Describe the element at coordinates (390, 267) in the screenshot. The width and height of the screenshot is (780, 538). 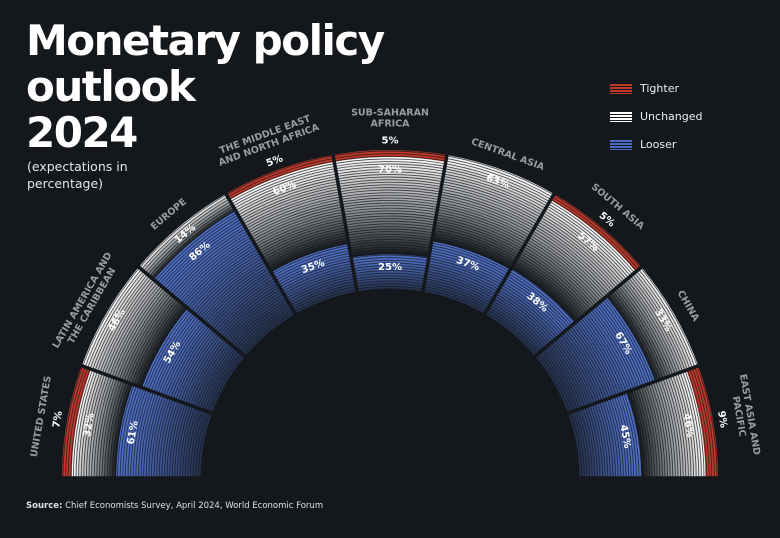
I see `data-label-looser: 25%` at that location.